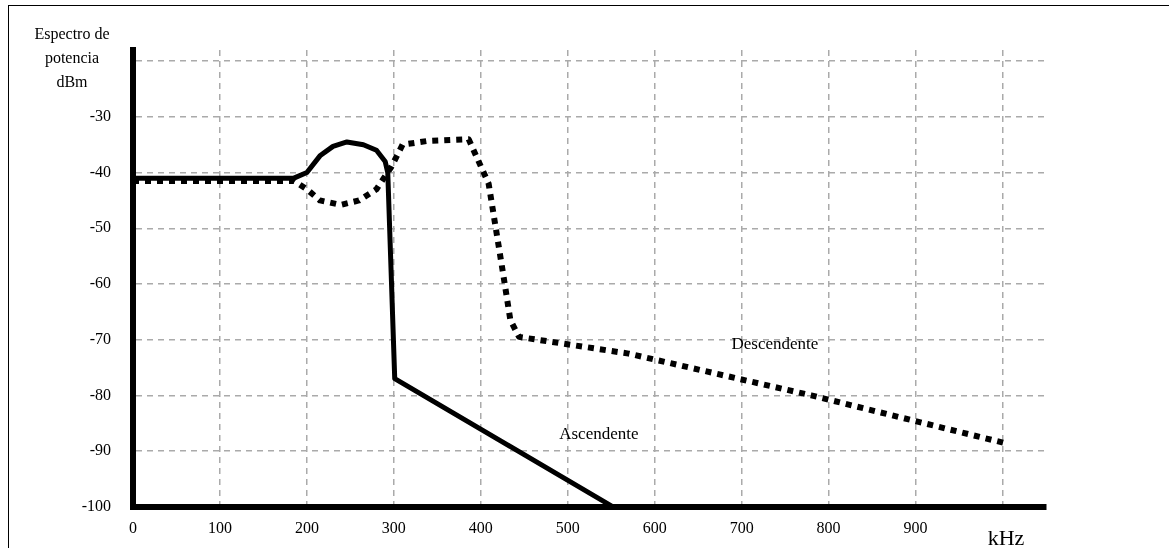  I want to click on y-axis-title: Espectro de potencia dBm, so click(72, 58).